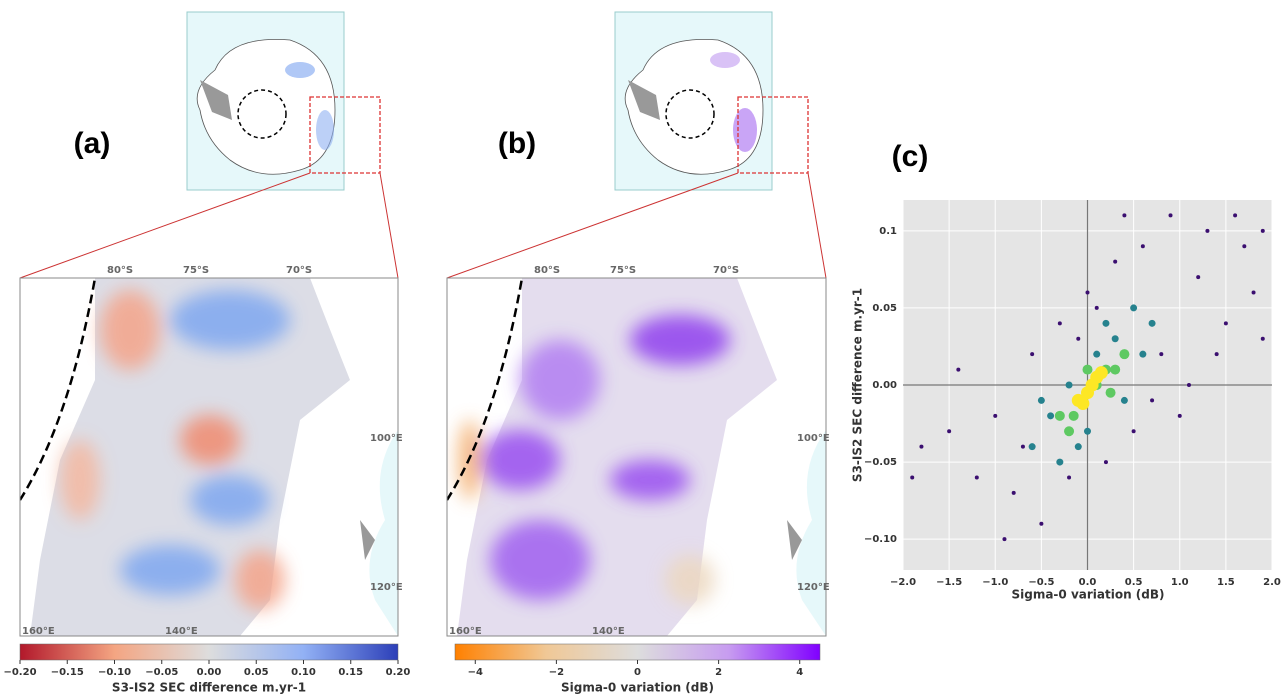  What do you see at coordinates (1134, 582) in the screenshot?
I see `x-tick-label: 0.5` at bounding box center [1134, 582].